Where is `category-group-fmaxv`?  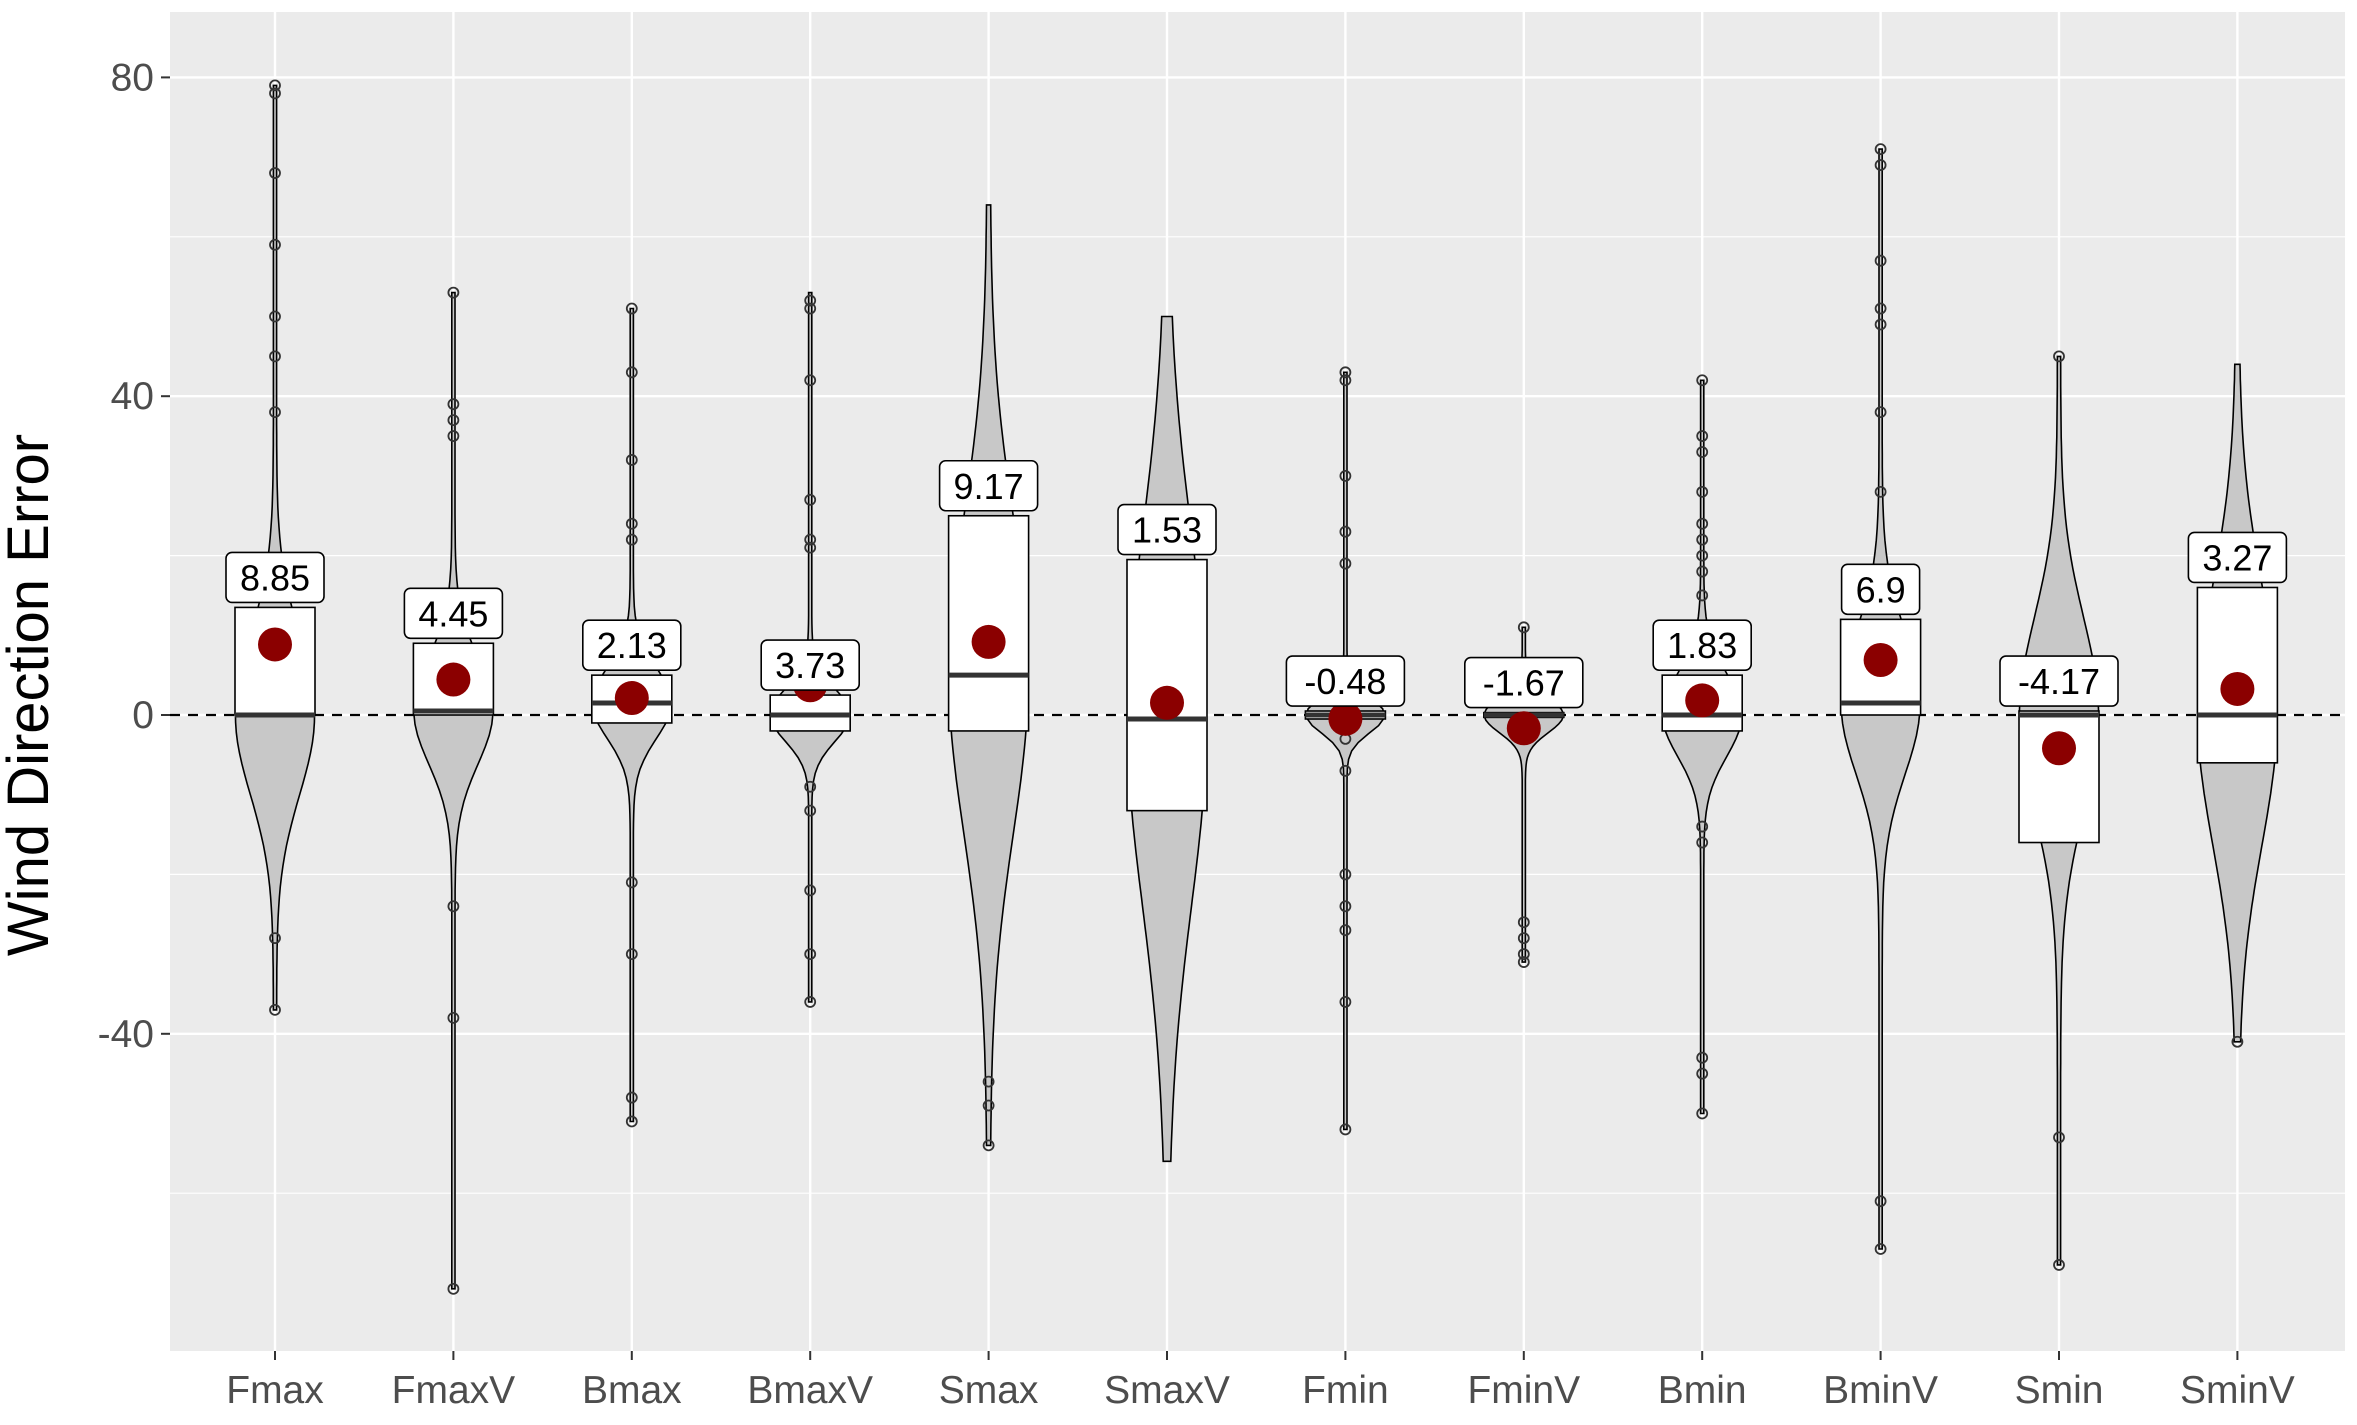 category-group-fmaxv is located at coordinates (453, 790).